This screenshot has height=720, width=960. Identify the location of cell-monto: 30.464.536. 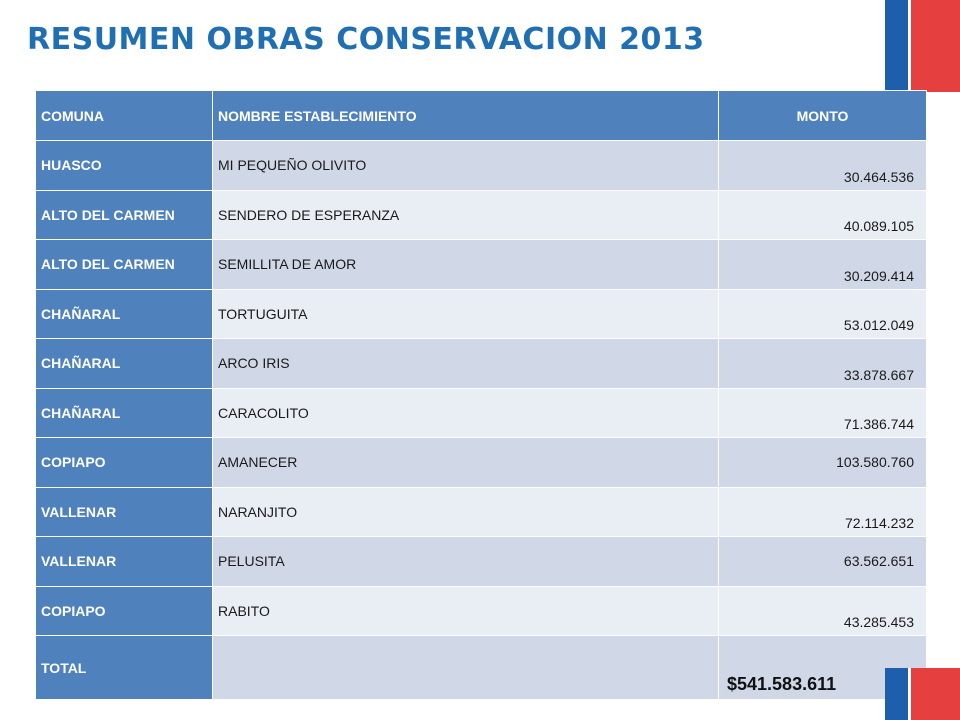
(822, 165).